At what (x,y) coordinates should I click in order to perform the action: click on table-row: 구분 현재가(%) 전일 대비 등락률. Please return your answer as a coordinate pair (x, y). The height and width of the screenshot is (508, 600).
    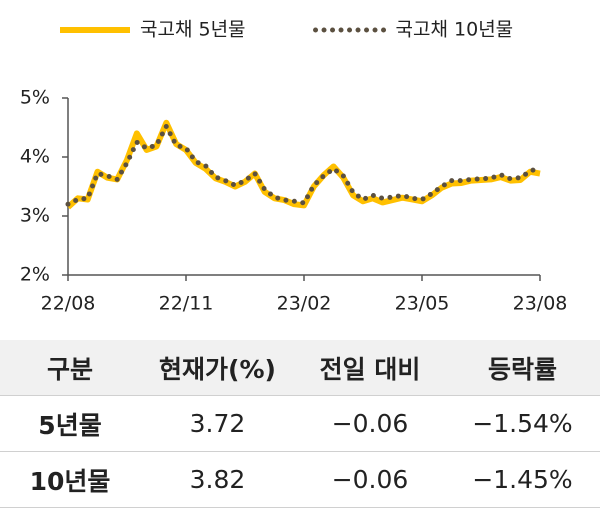
    Looking at the image, I should click on (300, 368).